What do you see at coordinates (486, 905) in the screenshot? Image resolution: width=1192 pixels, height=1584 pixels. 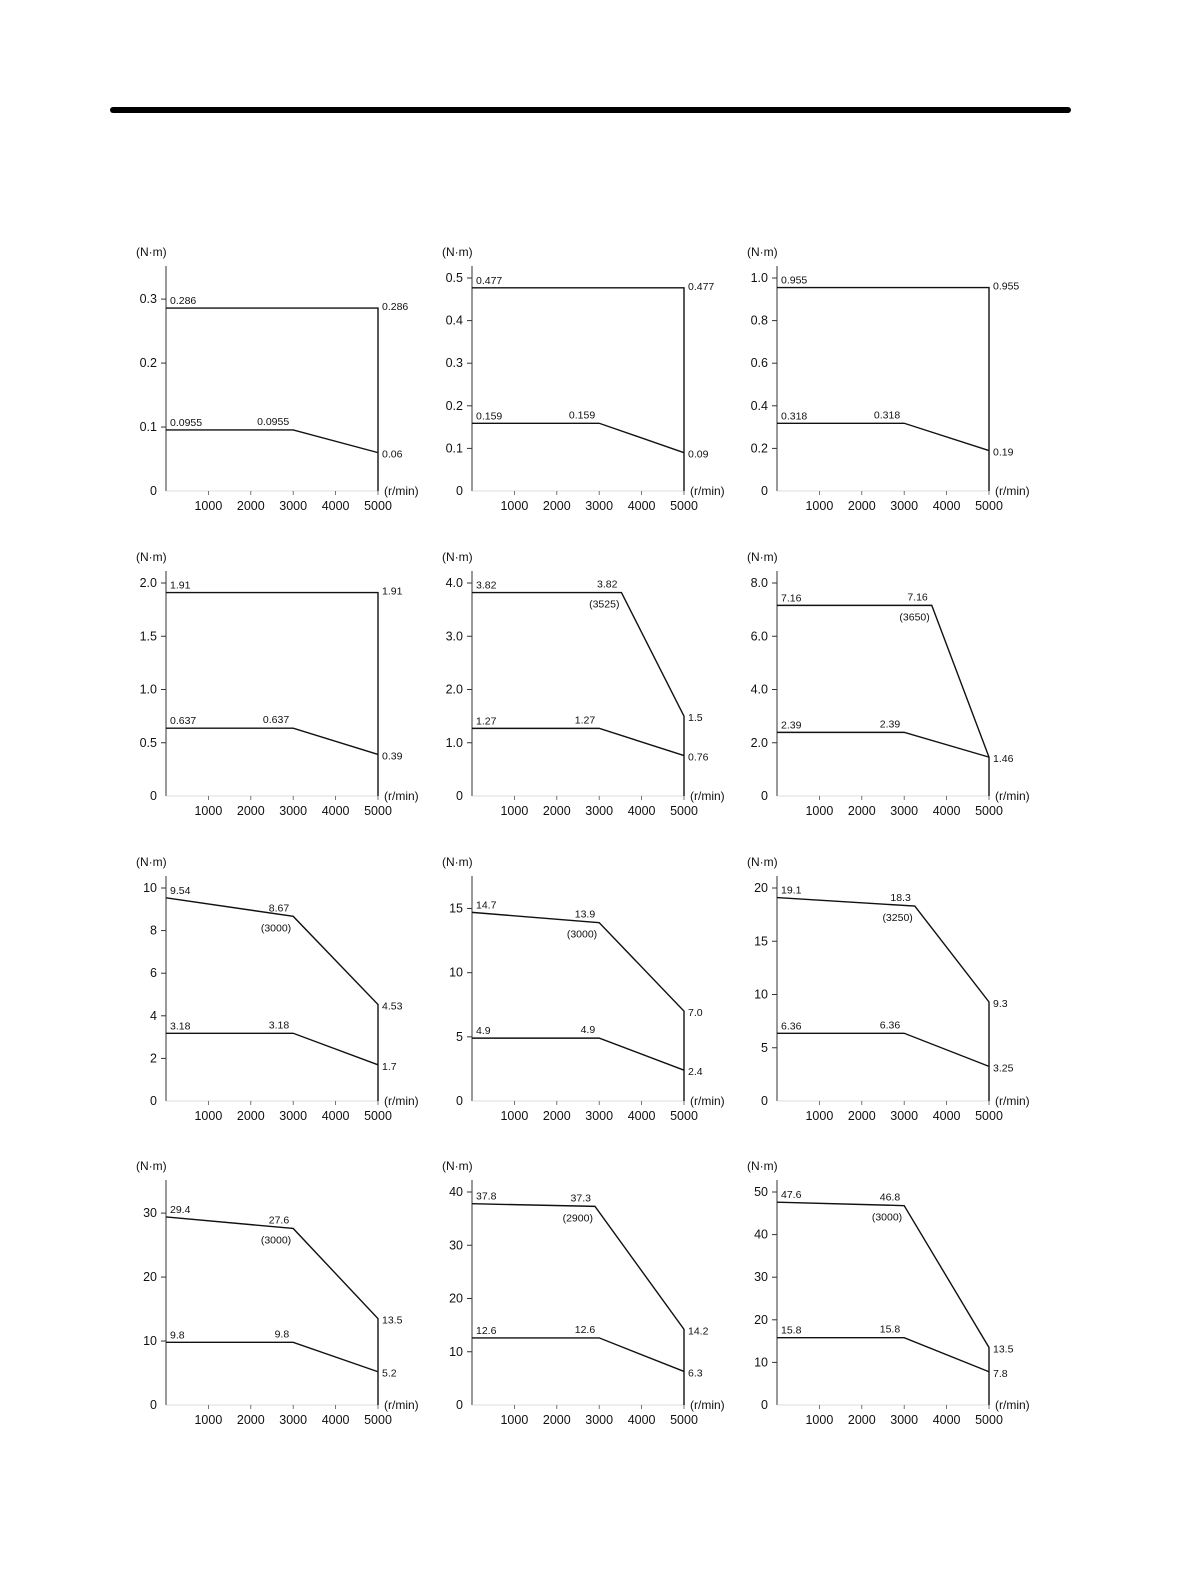 I see `peak-start-label: 14.7` at bounding box center [486, 905].